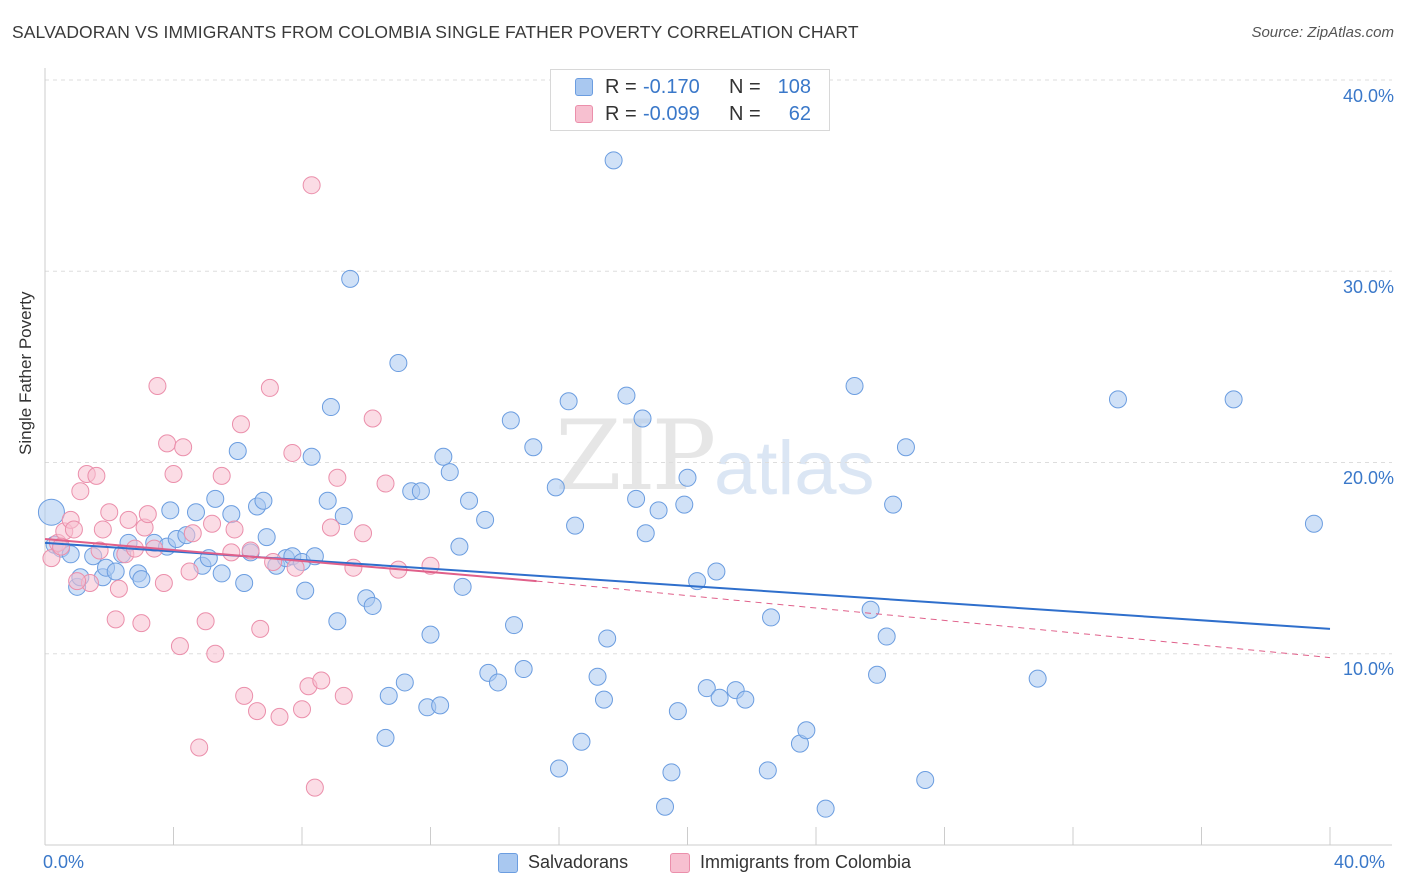 The height and width of the screenshot is (892, 1406). I want to click on n-value: 62, so click(799, 113).